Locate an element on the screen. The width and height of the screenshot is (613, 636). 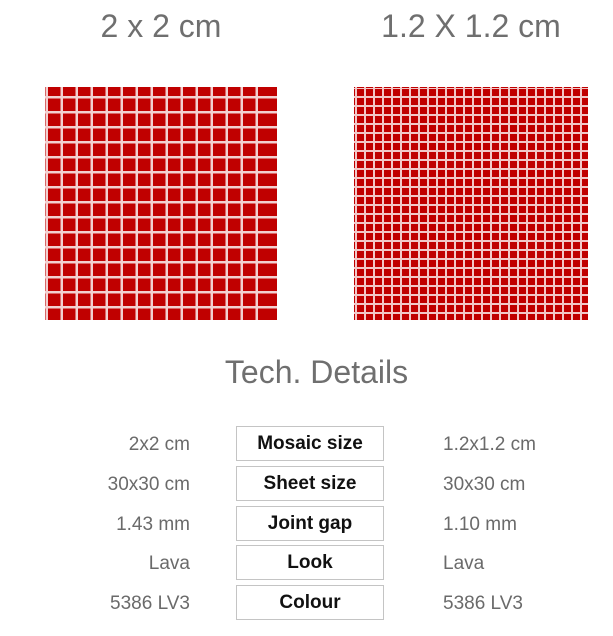
detail-row-look: Lava Look Lava is located at coordinates (306, 564).